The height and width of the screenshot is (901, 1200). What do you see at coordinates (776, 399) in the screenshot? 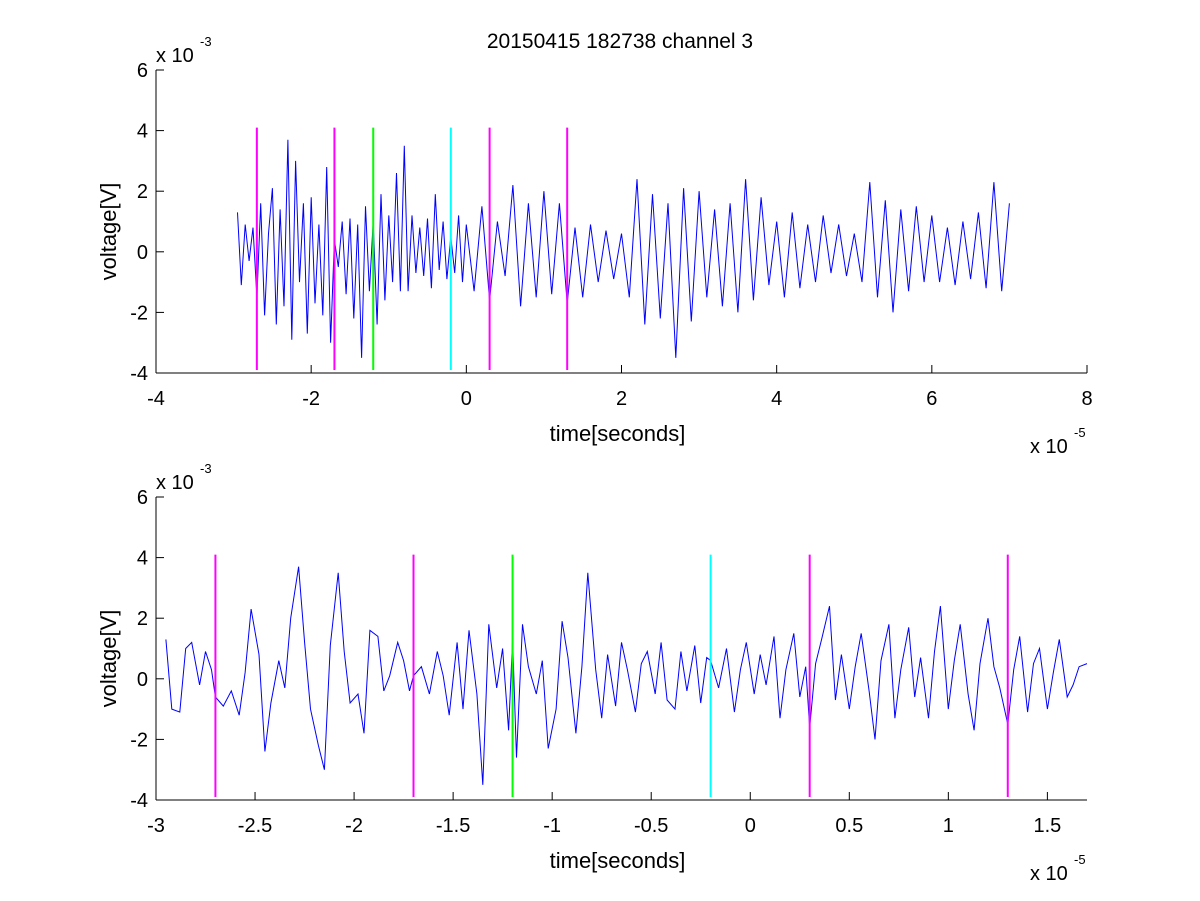
I see `x-tick-label: 4` at bounding box center [776, 399].